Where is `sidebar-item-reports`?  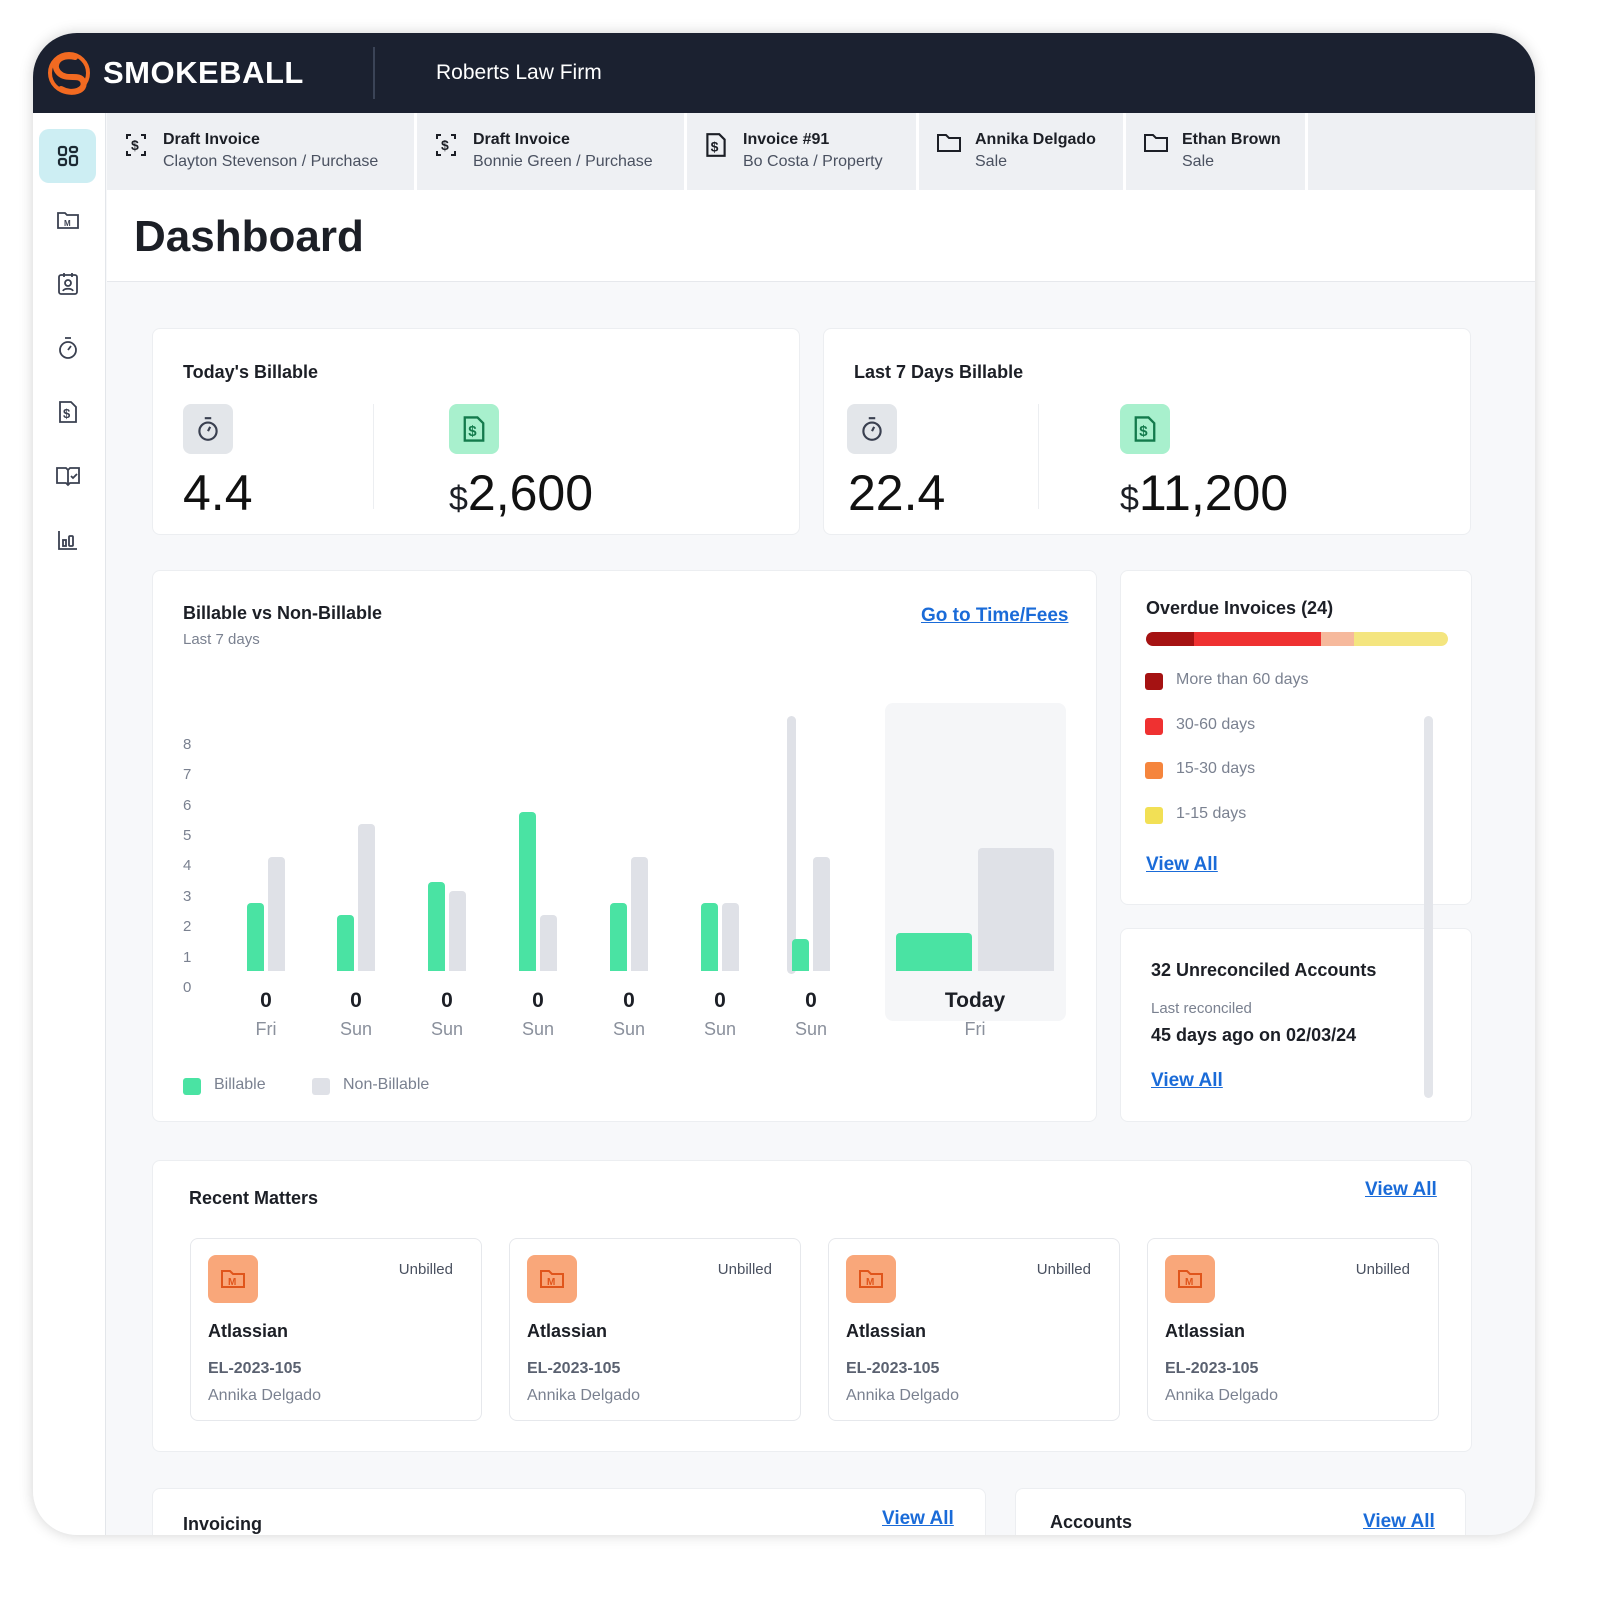
sidebar-item-reports is located at coordinates (67, 540).